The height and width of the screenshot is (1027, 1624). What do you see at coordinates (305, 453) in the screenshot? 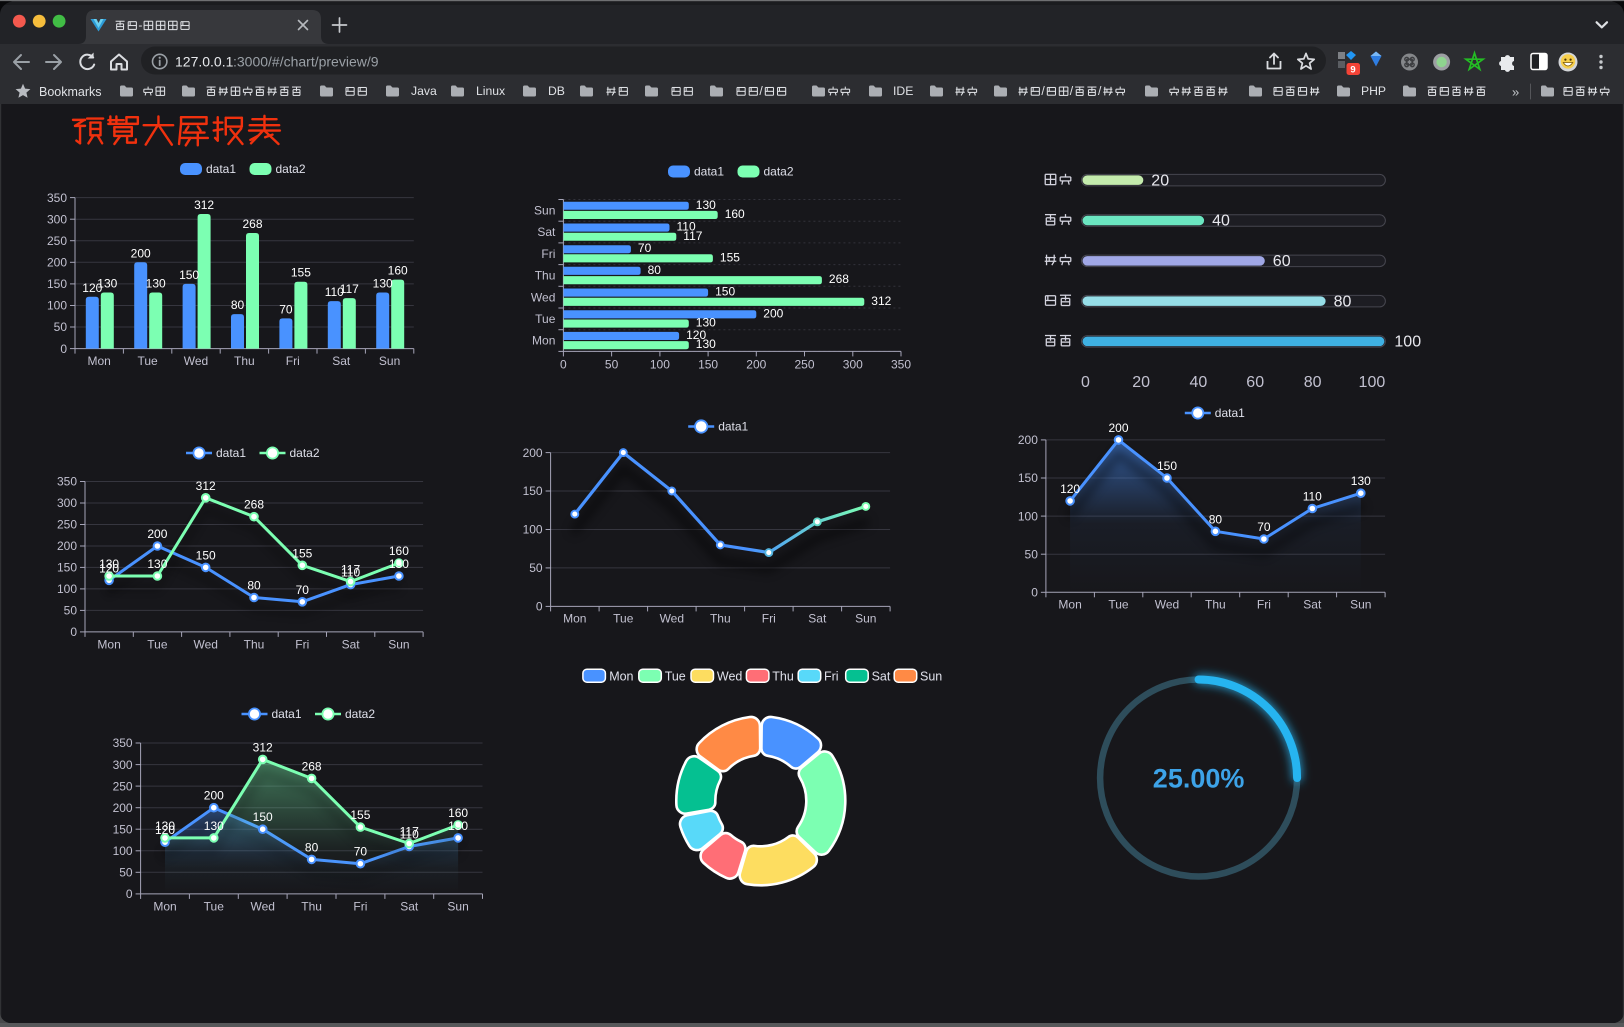
I see `svg-text: data2` at bounding box center [305, 453].